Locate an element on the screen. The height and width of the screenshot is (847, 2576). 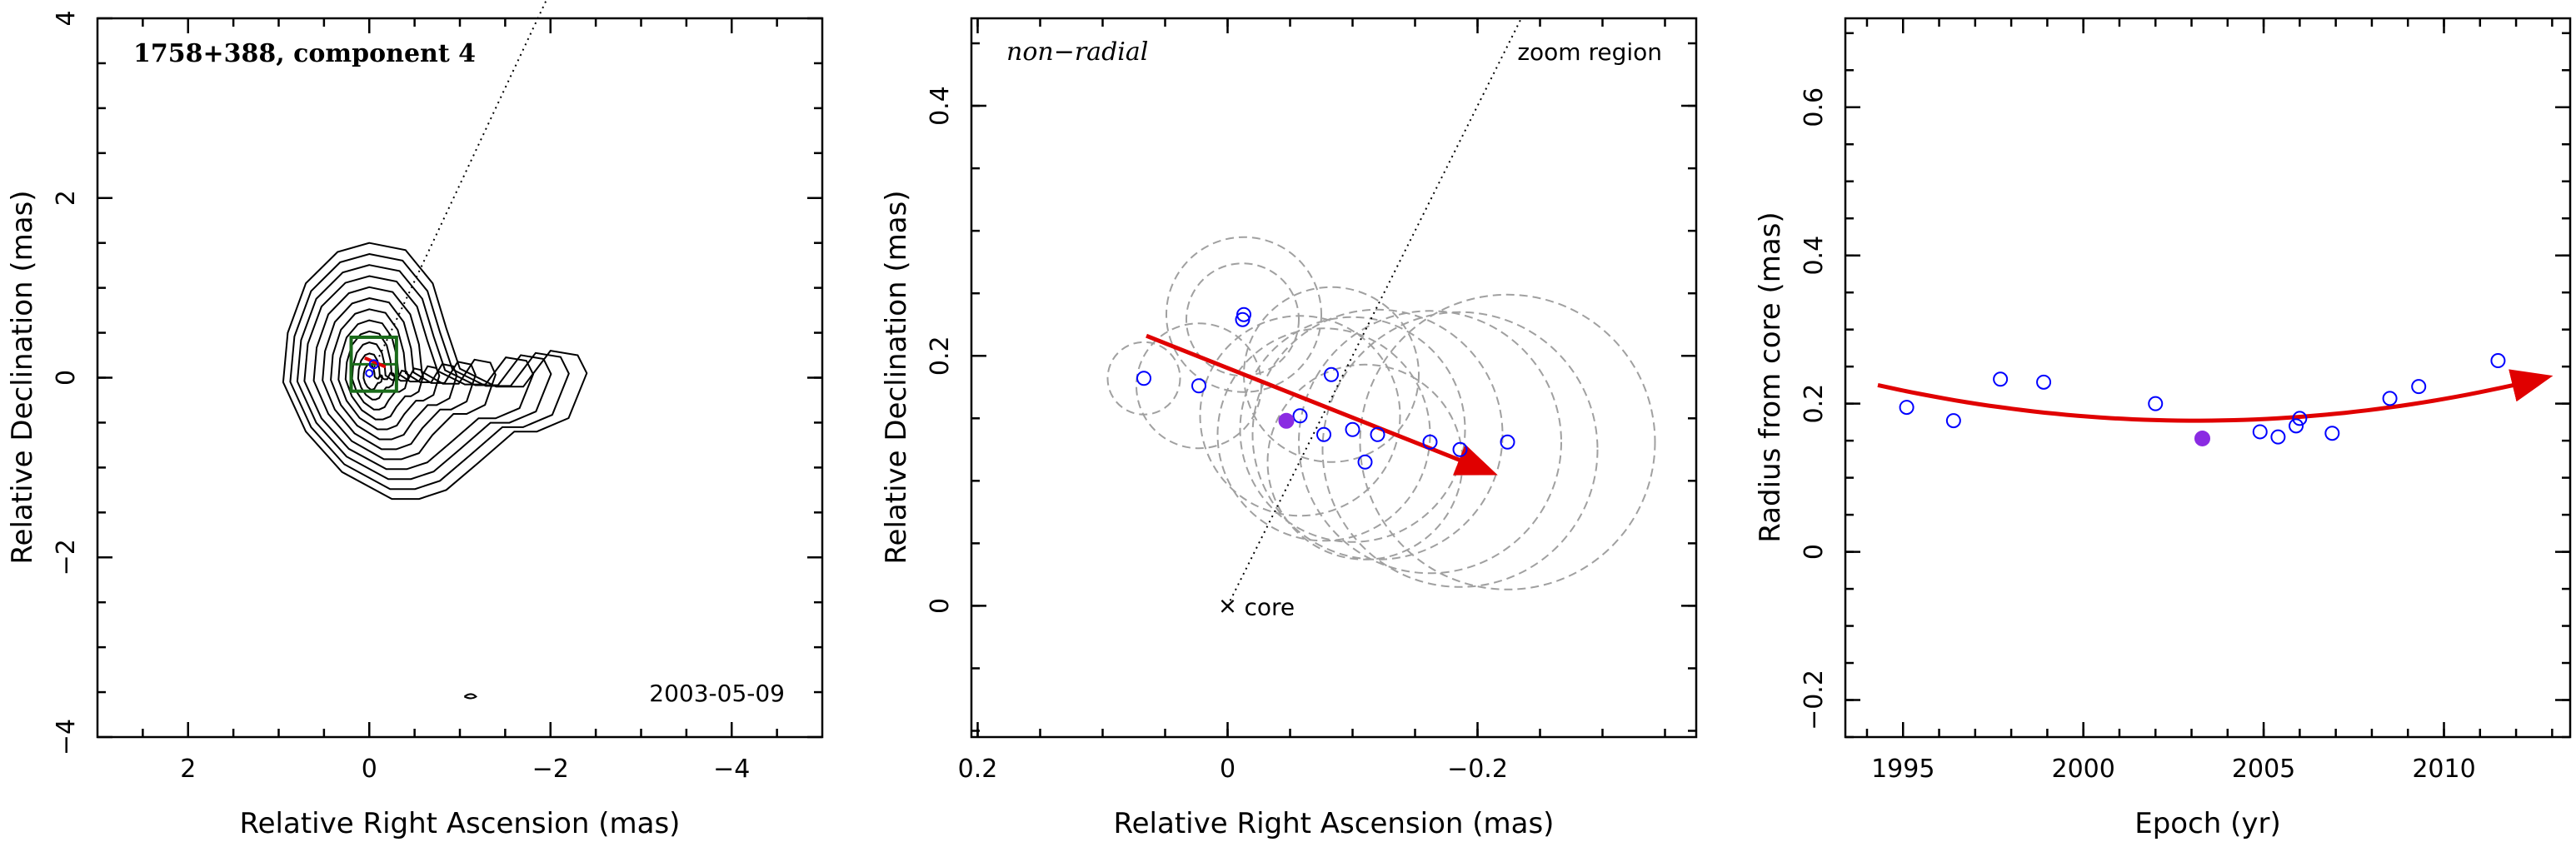
contour-overlays is located at coordinates (448, 350).